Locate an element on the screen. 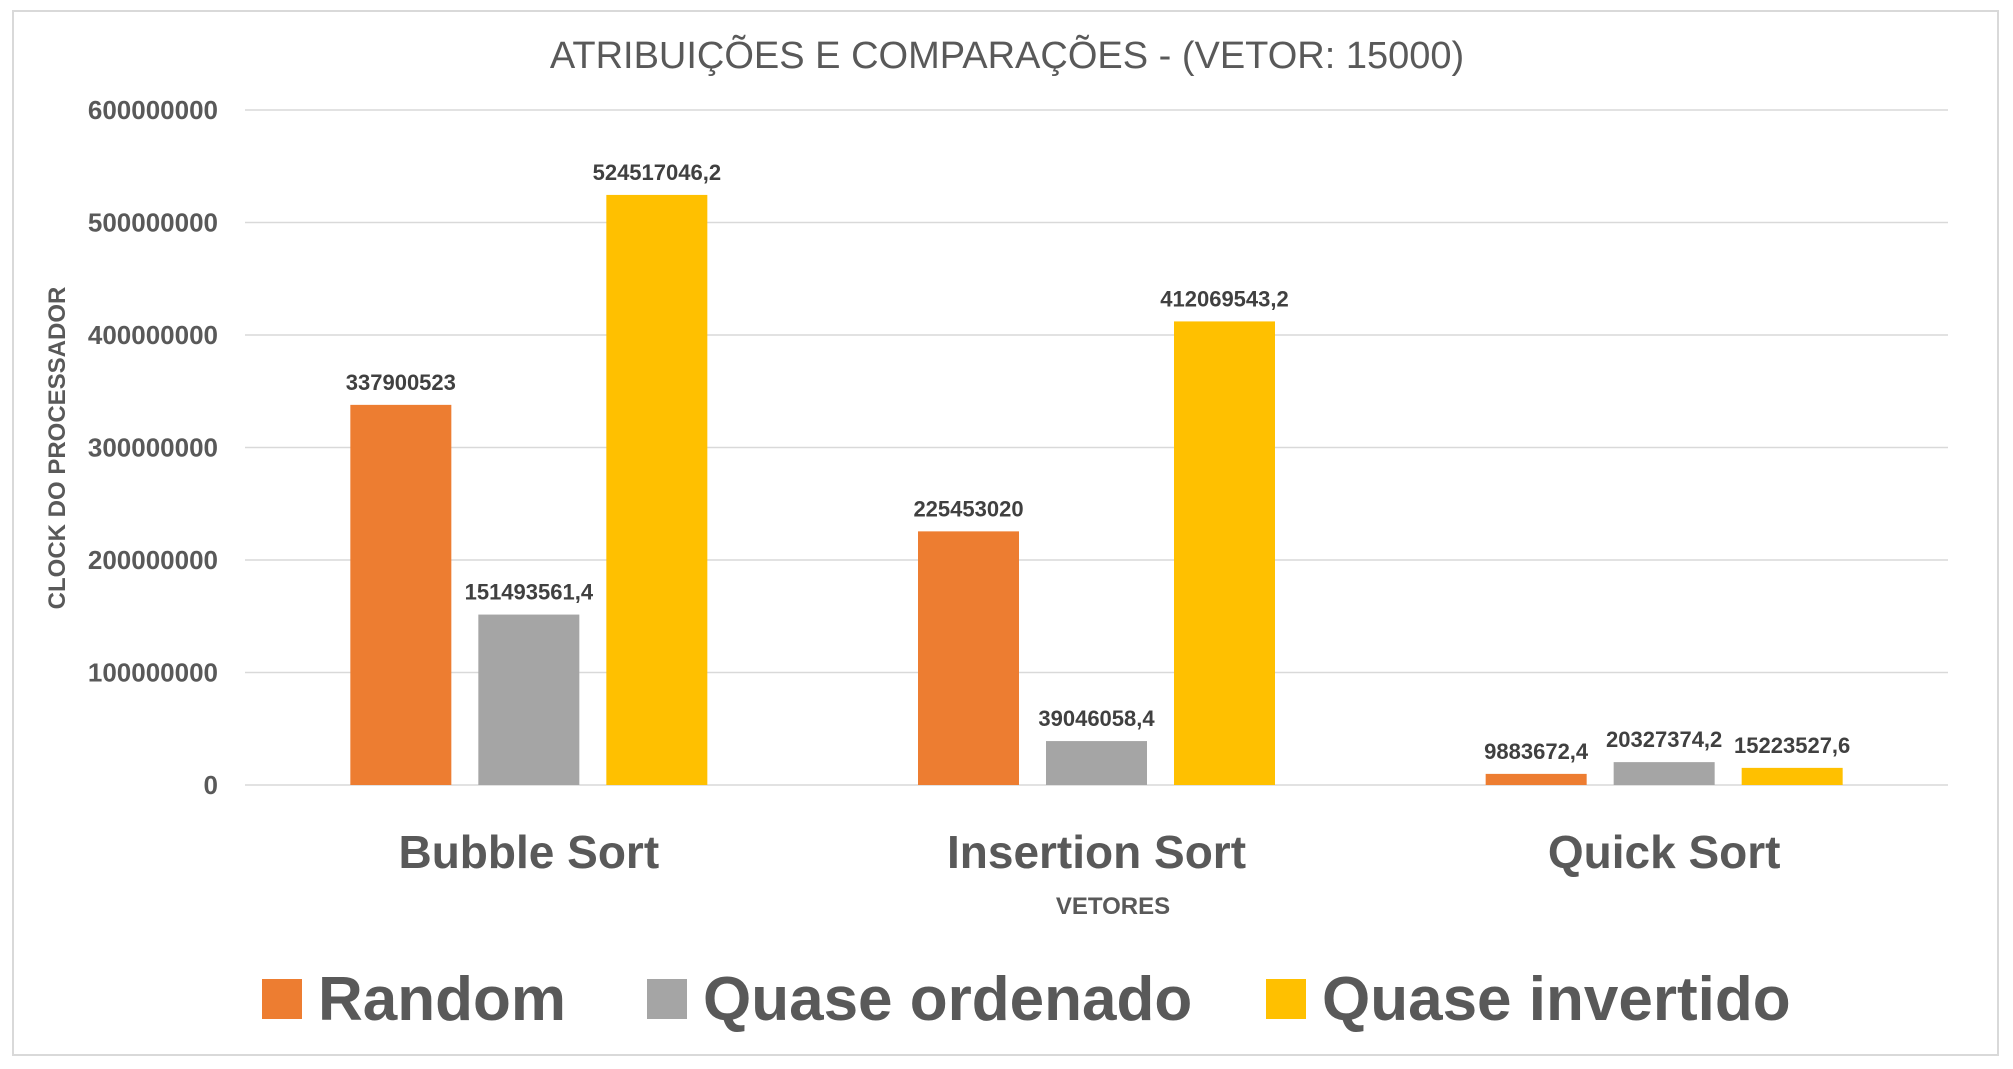  y-tick-label: 300000000 is located at coordinates (153, 448).